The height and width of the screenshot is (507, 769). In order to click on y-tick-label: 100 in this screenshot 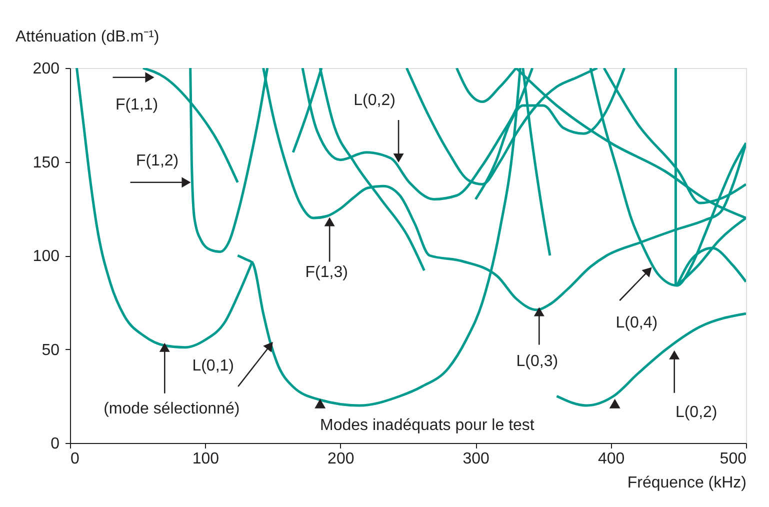, I will do `click(46, 256)`.